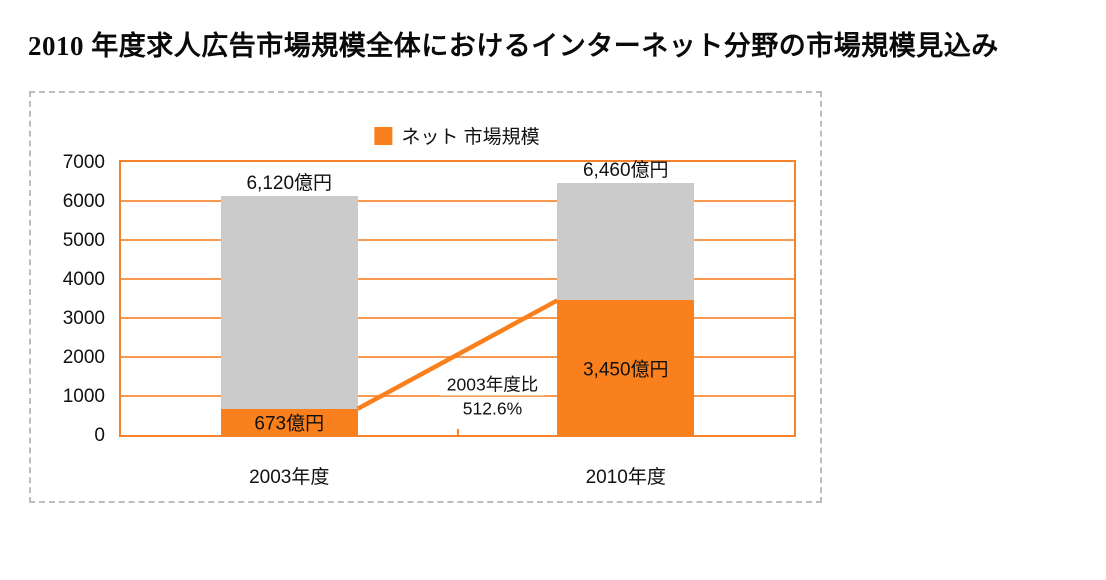 This screenshot has width=1106, height=580. Describe the element at coordinates (289, 184) in the screenshot. I see `total-value-label-2003年度: 6,120億円` at that location.